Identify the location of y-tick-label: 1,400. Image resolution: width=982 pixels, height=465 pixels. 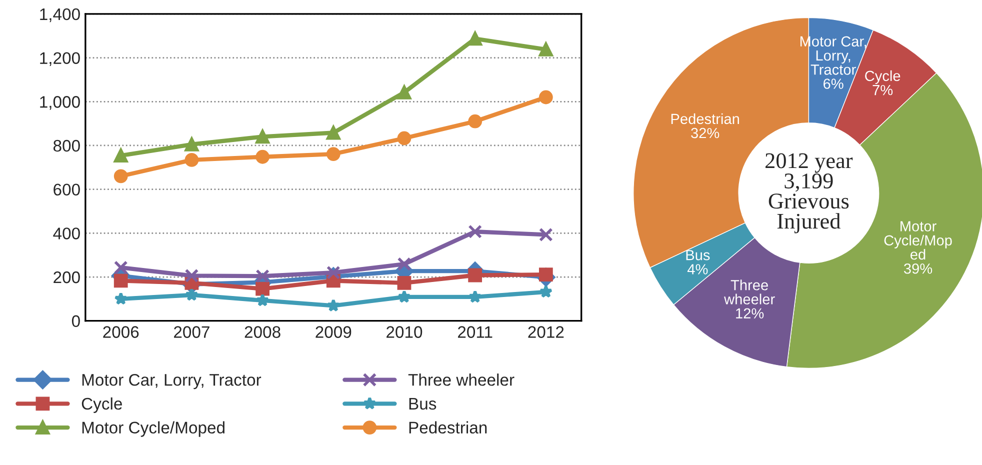
(60, 15).